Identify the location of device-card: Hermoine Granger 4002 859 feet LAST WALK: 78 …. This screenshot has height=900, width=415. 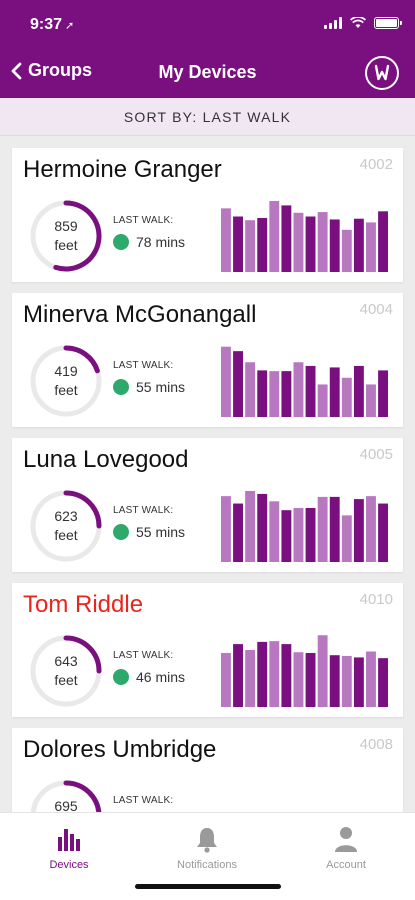
(207, 215).